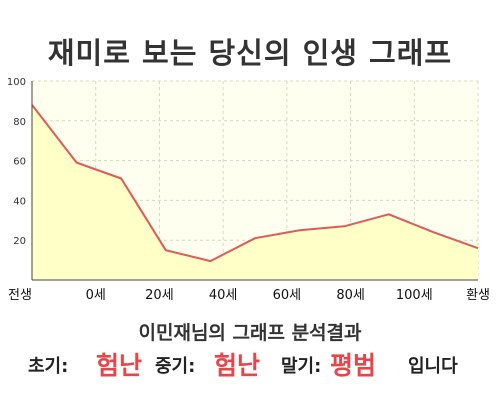 The height and width of the screenshot is (400, 500). What do you see at coordinates (249, 294) in the screenshot?
I see `x-axis-ticks: 전생 0세 20세 40세 60세 80세 100세 환생` at bounding box center [249, 294].